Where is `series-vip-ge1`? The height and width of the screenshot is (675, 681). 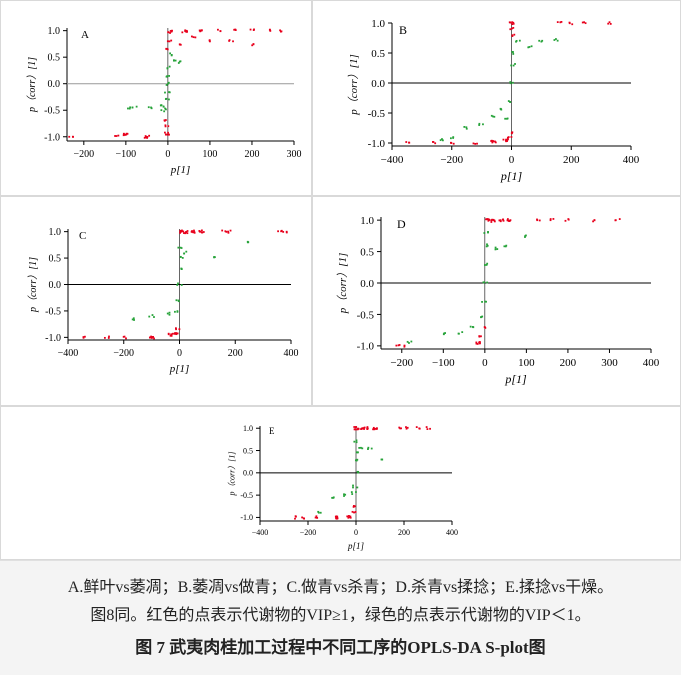
series-vip-ge1 is located at coordinates (362, 473).